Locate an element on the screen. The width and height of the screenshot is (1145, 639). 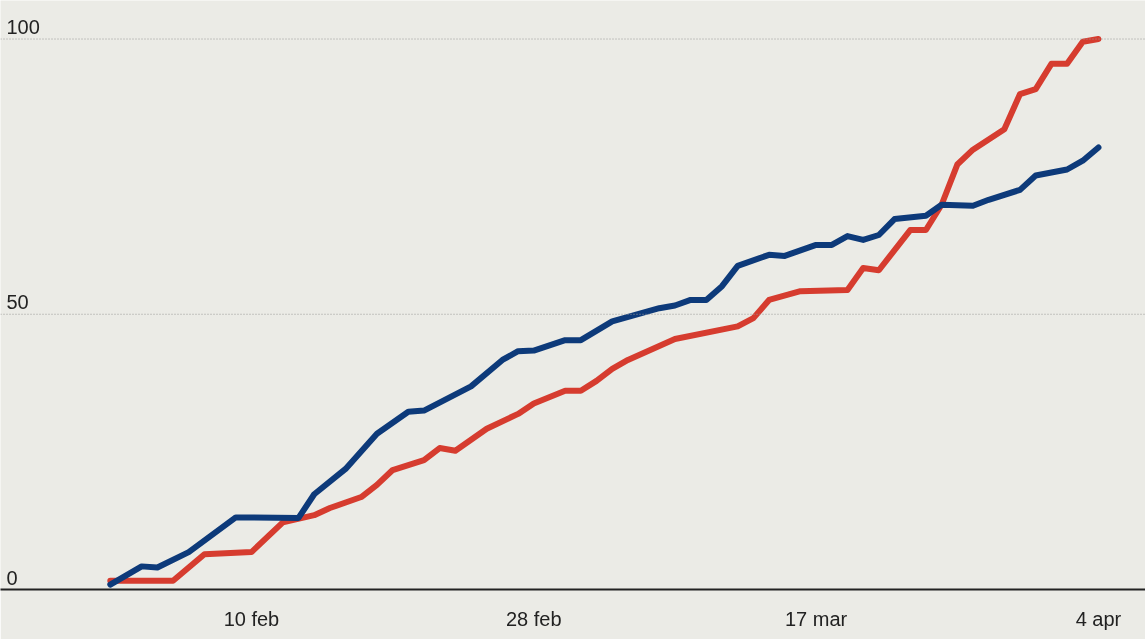
x-tick-label: 10 feb is located at coordinates (251, 618).